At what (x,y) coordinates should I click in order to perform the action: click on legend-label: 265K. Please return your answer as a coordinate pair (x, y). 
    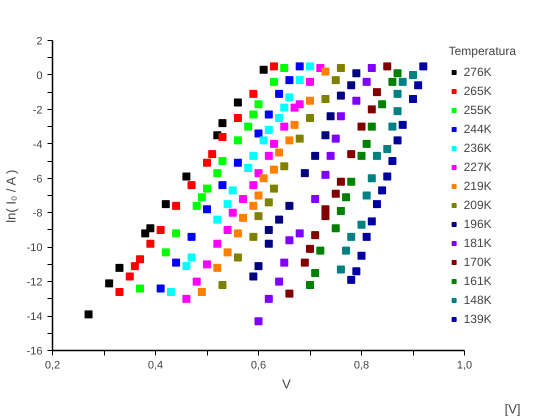
    Looking at the image, I should click on (478, 90).